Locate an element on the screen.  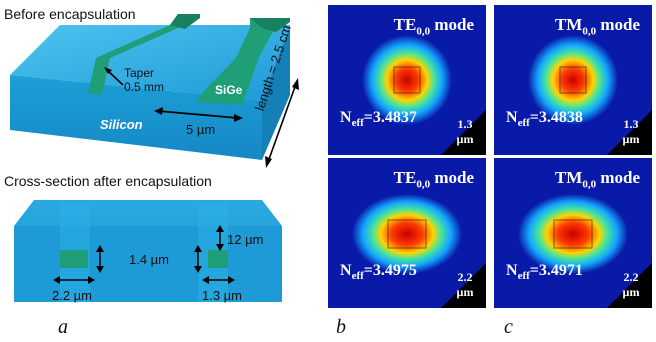
neff-value: =3.4837 is located at coordinates (390, 117).